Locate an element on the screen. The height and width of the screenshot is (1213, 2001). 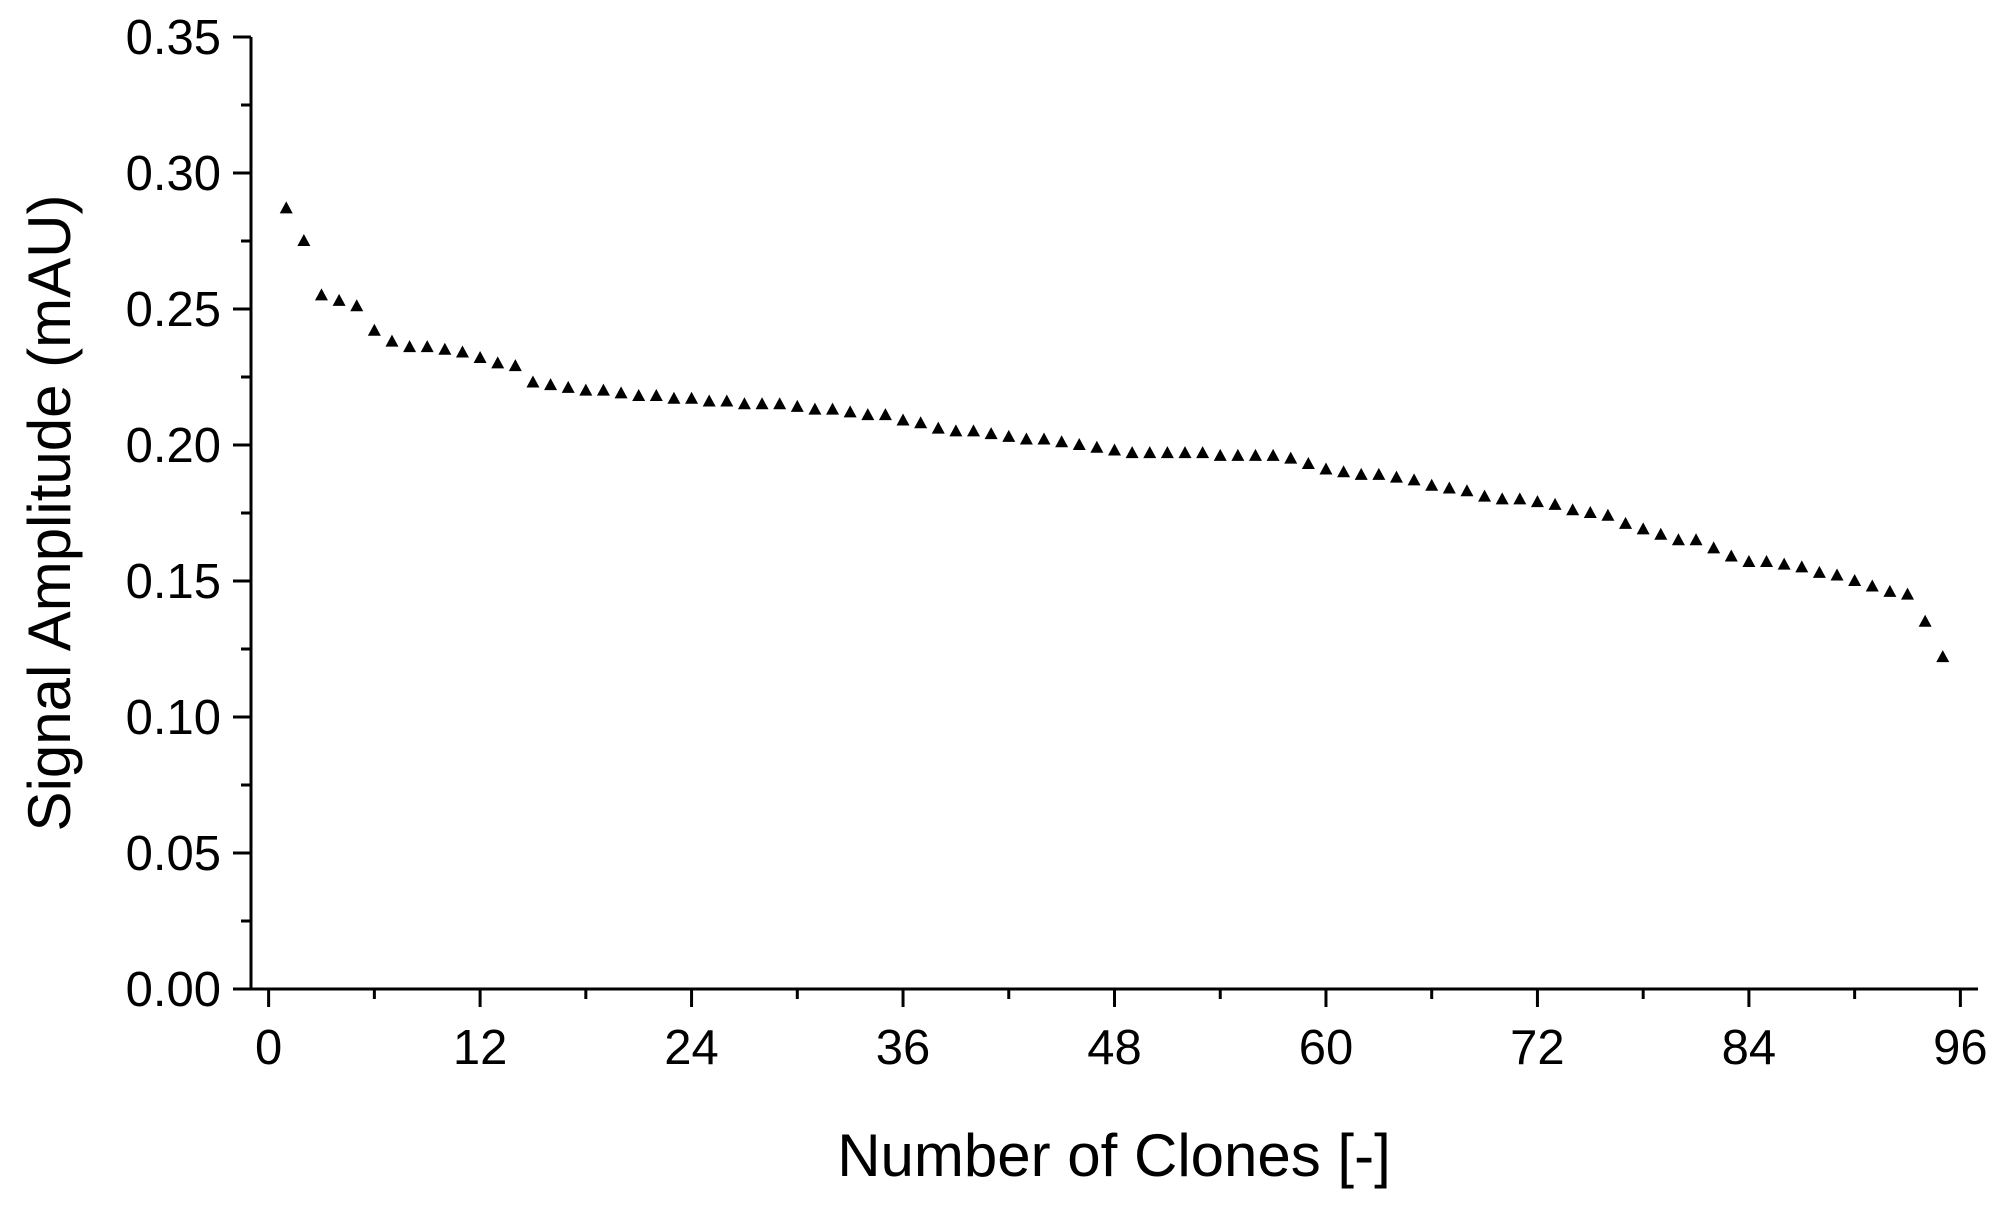
y-tick-label: 0.10 is located at coordinates (173, 718).